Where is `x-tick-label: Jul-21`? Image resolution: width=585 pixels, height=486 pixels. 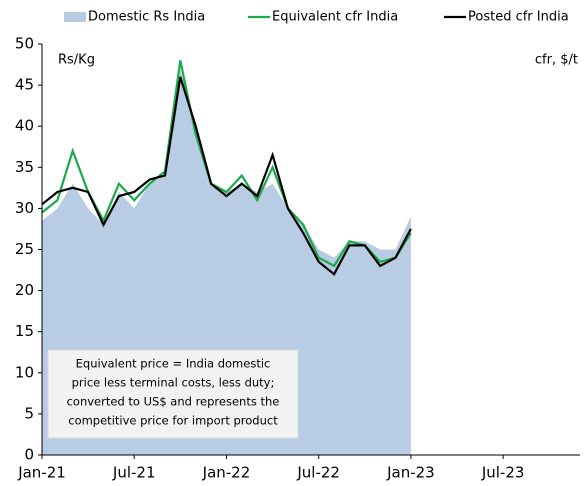 x-tick-label: Jul-21 is located at coordinates (134, 473).